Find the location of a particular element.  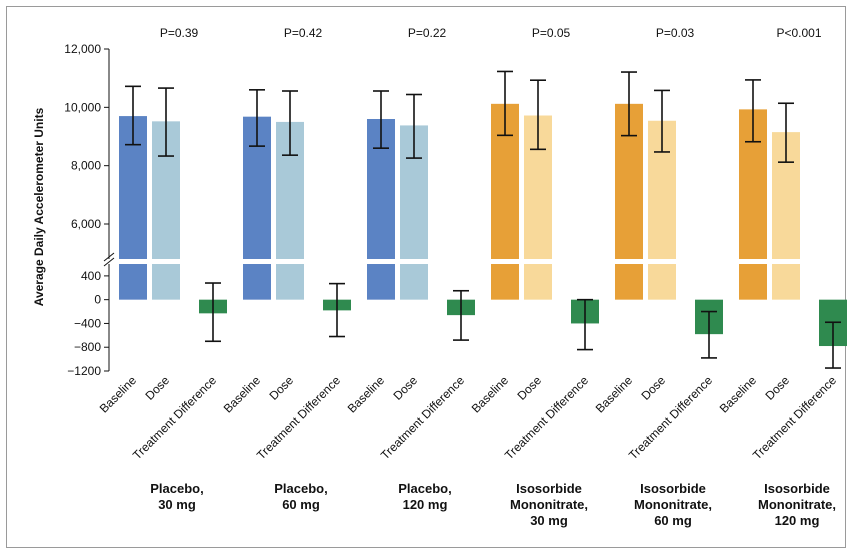

y-tick-label: 400 is located at coordinates (91, 276).